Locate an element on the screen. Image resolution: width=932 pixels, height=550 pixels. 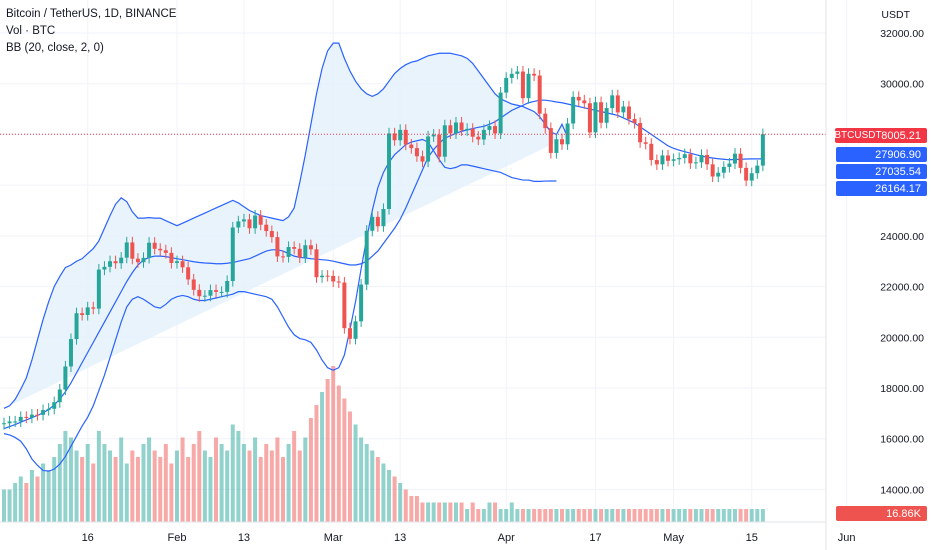
x-tick-label: 15 is located at coordinates (752, 538).